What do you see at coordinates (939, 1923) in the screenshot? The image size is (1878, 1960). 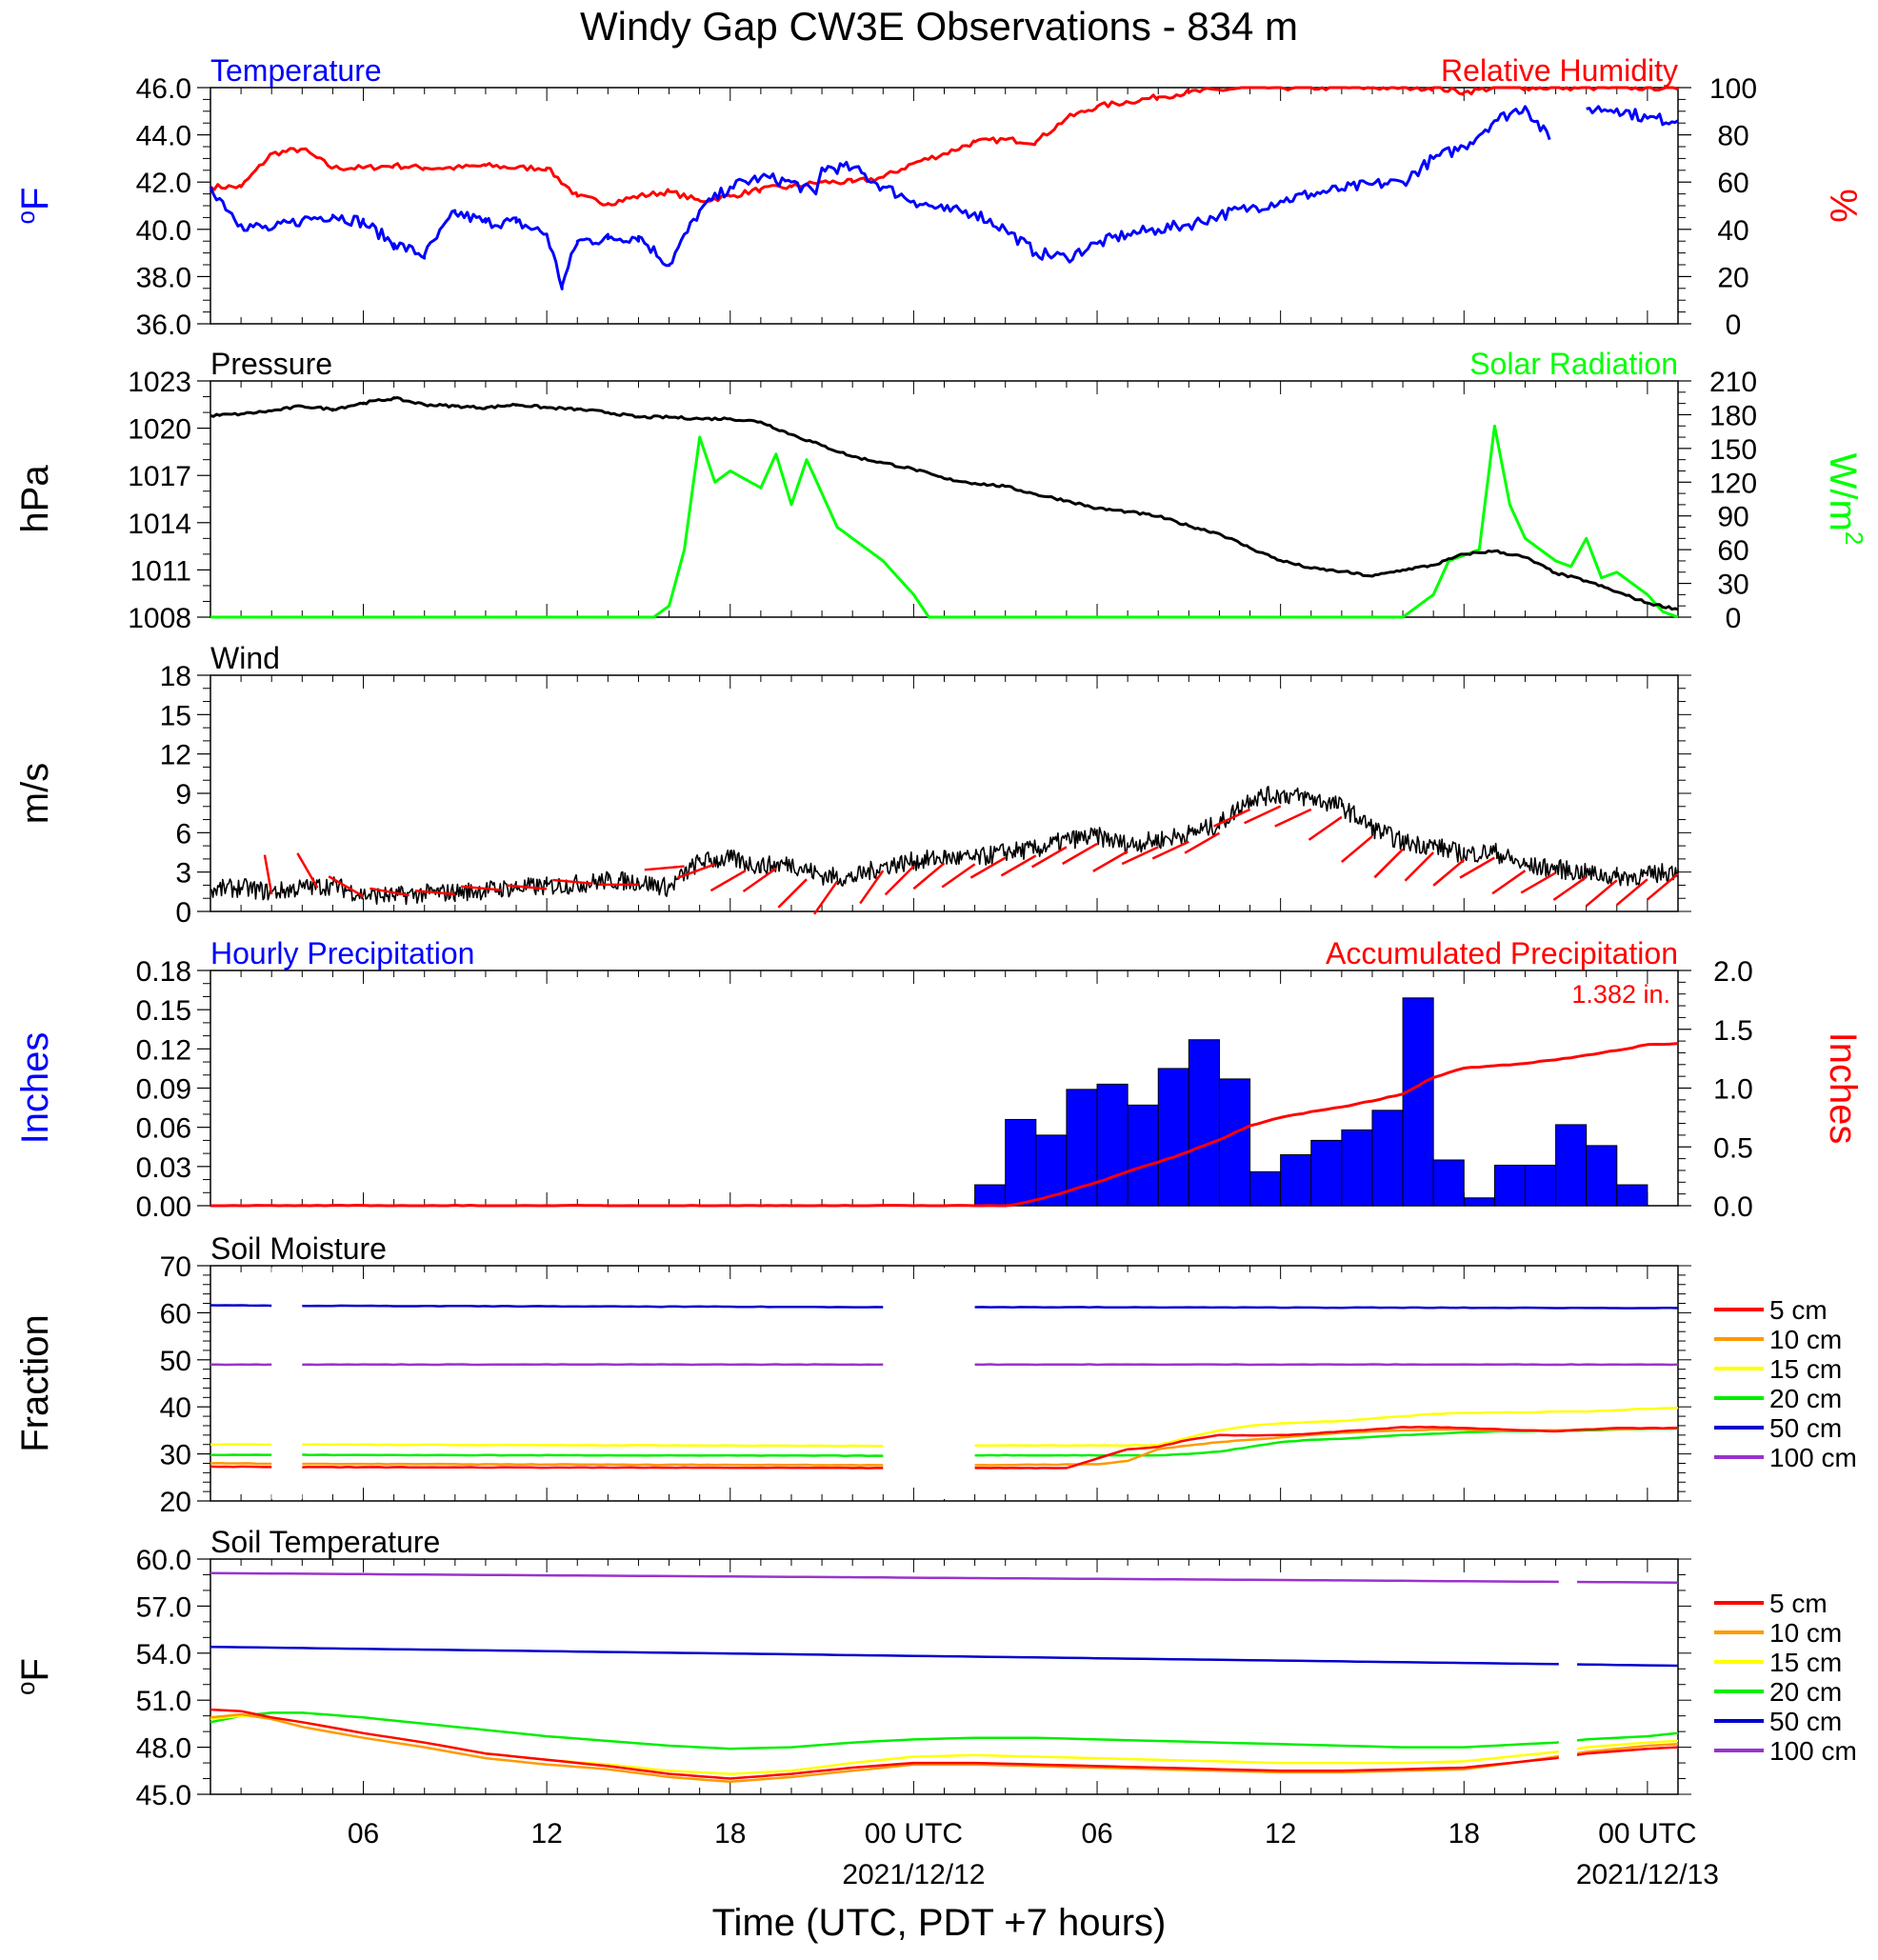 I see `x-axis-title: Time (UTC, PDT +7 hours)` at bounding box center [939, 1923].